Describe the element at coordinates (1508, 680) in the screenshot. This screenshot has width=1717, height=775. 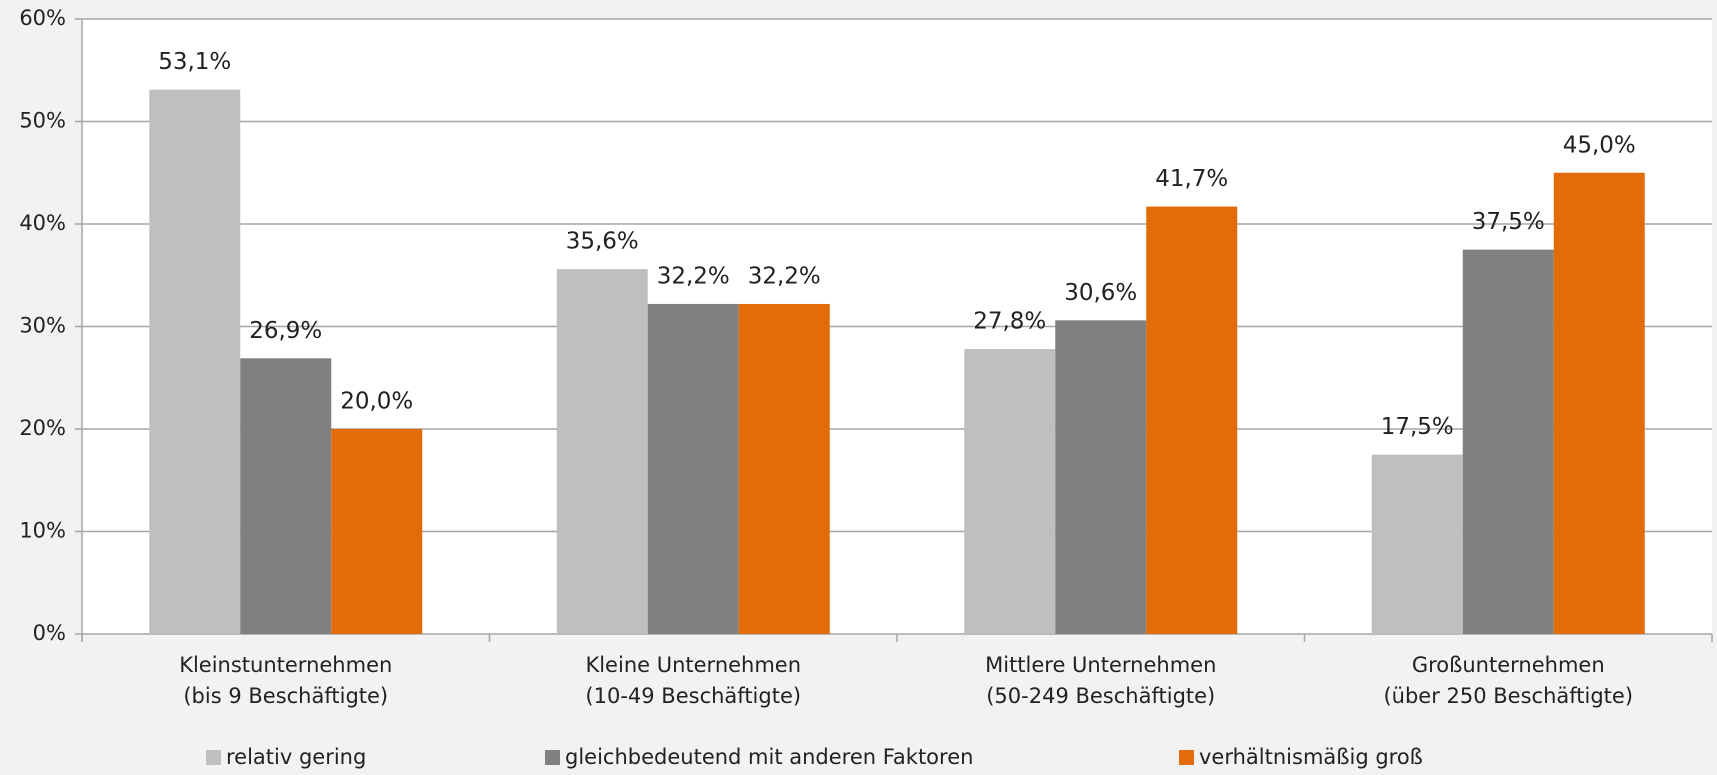
I see `x-tick-label: Großunternehmen (über 250 Beschäftigte)` at that location.